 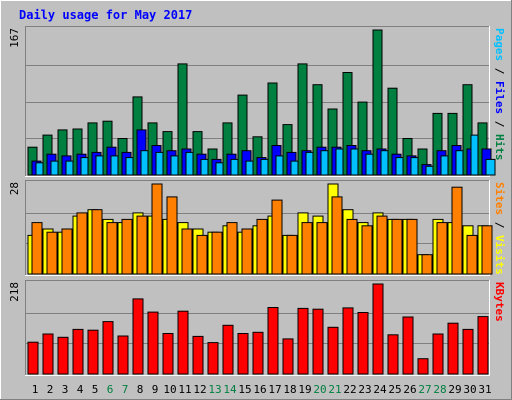 I want to click on day-label-27: 27, so click(x=424, y=389).